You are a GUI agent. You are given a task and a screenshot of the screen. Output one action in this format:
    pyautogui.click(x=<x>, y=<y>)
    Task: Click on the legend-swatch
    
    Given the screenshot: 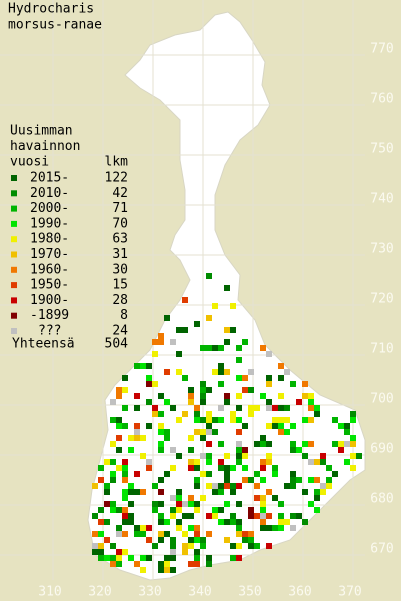 What is the action you would take?
    pyautogui.click(x=14, y=239)
    